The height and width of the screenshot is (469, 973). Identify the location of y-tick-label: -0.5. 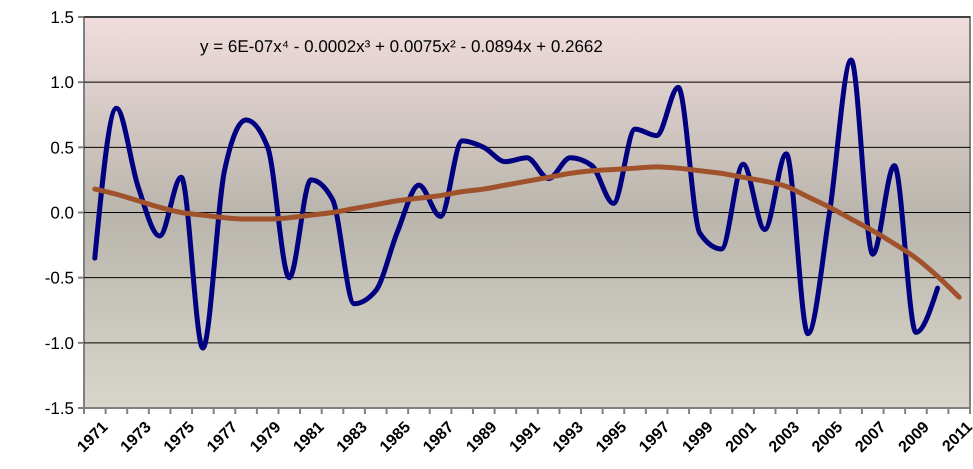
(59, 278).